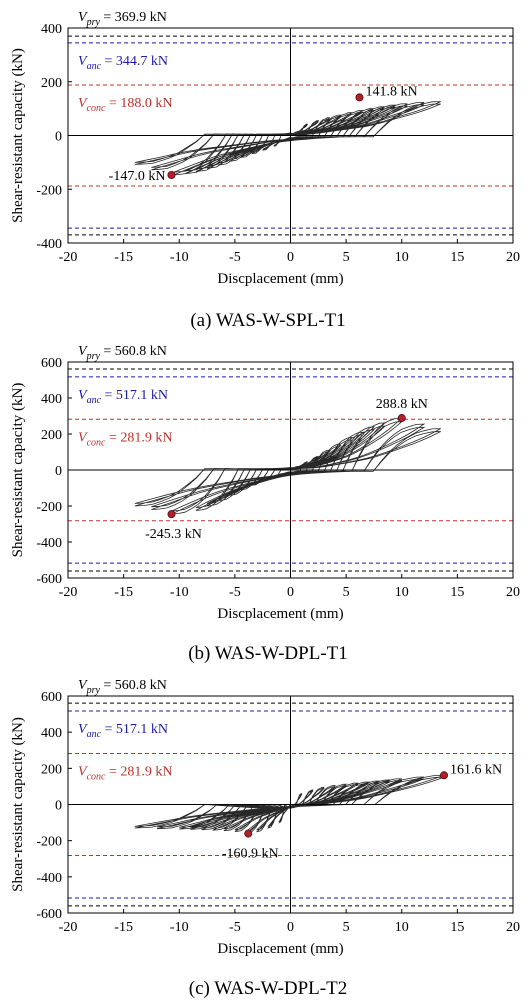 The width and height of the screenshot is (530, 1004). What do you see at coordinates (137, 176) in the screenshot?
I see `peak-label: -147.0 kN` at bounding box center [137, 176].